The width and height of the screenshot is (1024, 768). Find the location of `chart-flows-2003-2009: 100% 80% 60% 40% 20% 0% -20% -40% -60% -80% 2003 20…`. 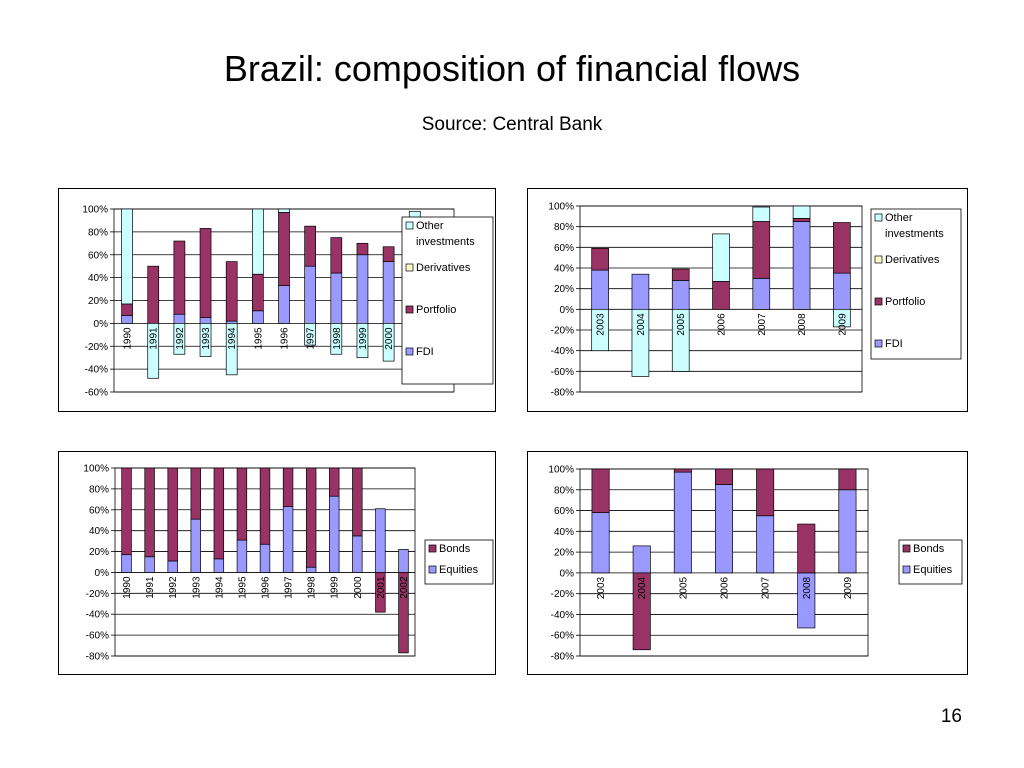

chart-flows-2003-2009: 100% 80% 60% 40% 20% 0% -20% -40% -60% -80% 2003 20… is located at coordinates (755, 300).